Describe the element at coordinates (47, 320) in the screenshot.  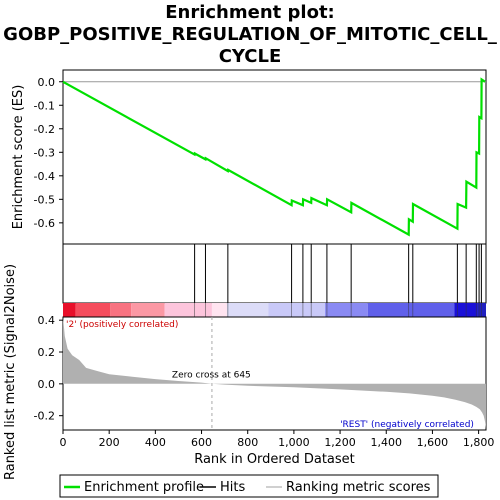
I see `metric-ytick-label: 0.4` at that location.